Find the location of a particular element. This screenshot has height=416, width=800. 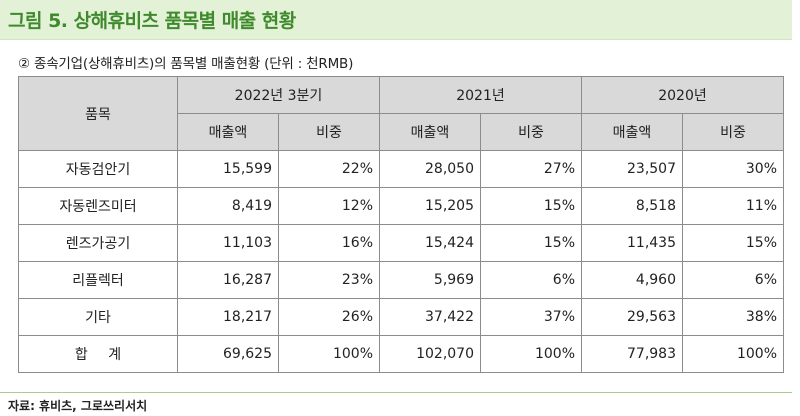

cell-sales: 8,419 is located at coordinates (228, 206).